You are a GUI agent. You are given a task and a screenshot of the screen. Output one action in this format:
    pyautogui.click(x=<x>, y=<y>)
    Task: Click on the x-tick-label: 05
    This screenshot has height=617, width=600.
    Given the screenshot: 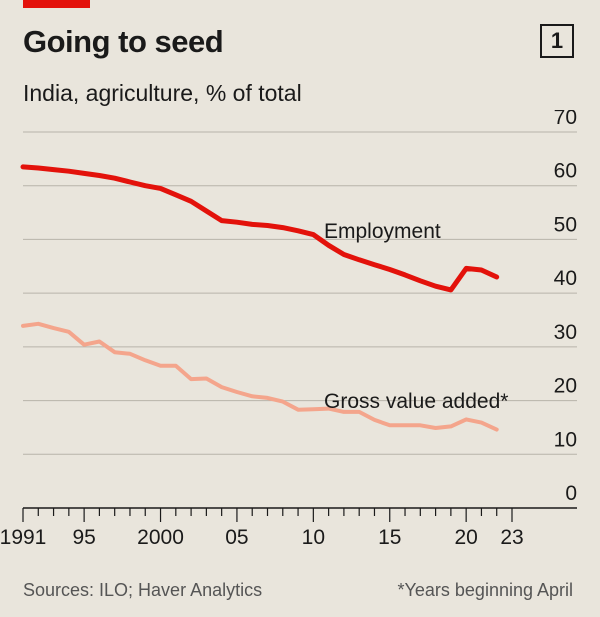 What is the action you would take?
    pyautogui.click(x=236, y=537)
    